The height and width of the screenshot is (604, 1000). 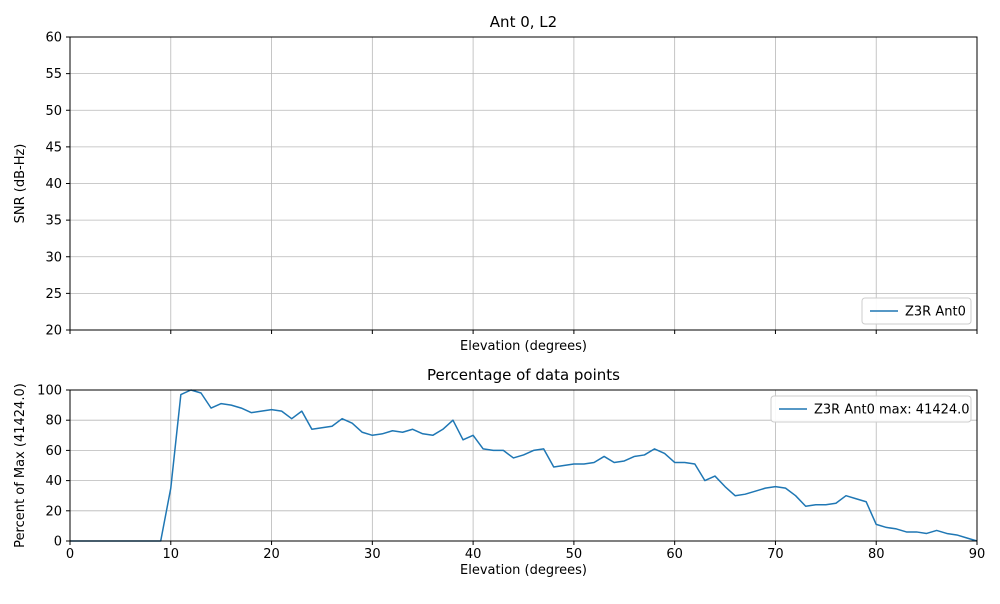 I want to click on y-tick-label: 0, so click(x=58, y=542).